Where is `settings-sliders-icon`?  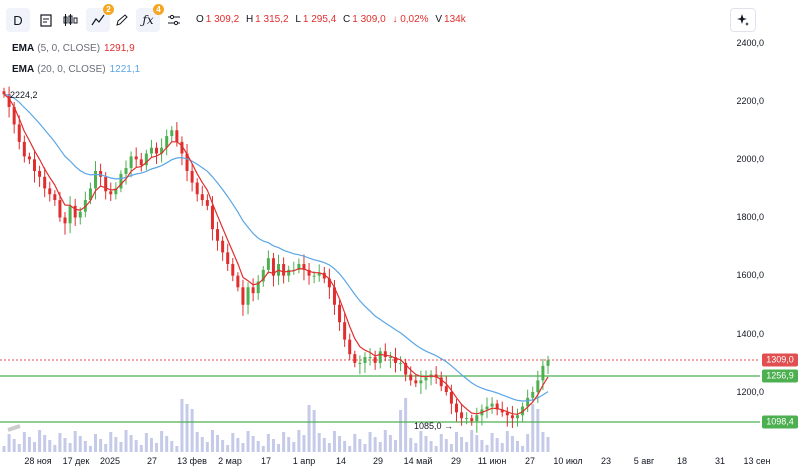 settings-sliders-icon is located at coordinates (174, 20).